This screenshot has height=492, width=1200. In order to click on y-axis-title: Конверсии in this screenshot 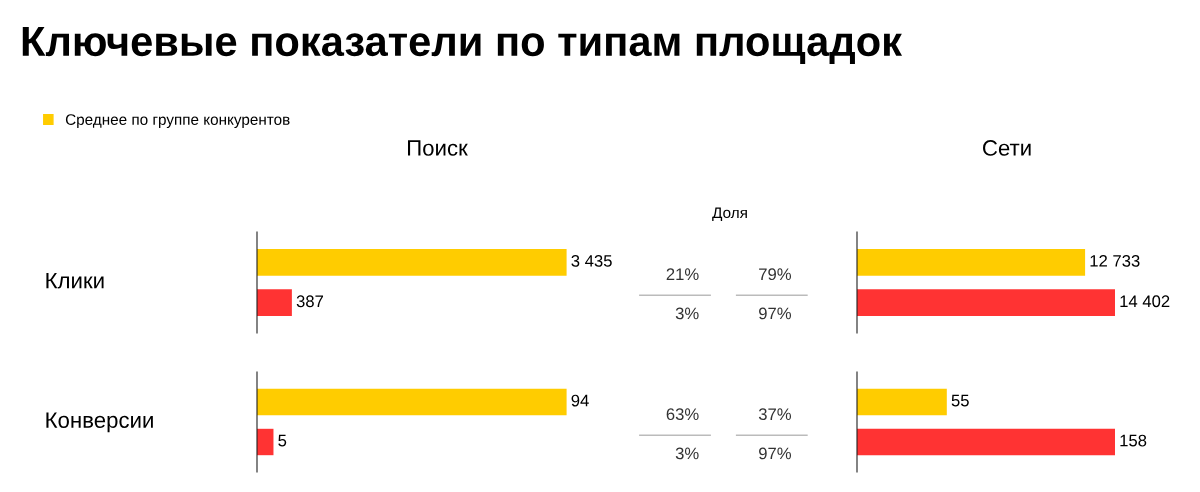, I will do `click(99, 422)`.